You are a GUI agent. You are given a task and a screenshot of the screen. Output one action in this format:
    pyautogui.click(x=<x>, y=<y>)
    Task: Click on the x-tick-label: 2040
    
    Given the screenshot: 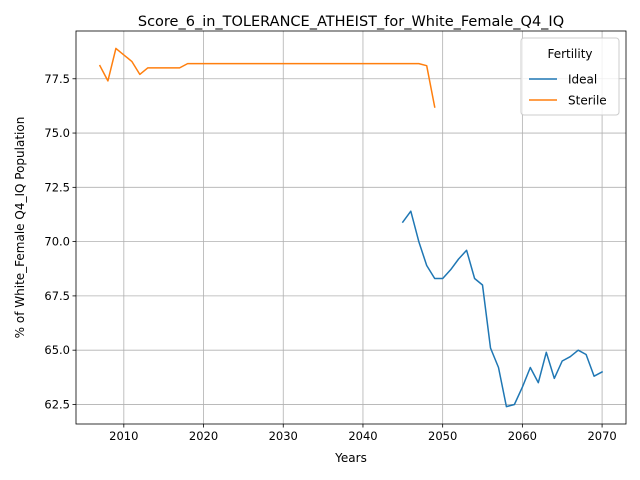 What is the action you would take?
    pyautogui.click(x=362, y=436)
    